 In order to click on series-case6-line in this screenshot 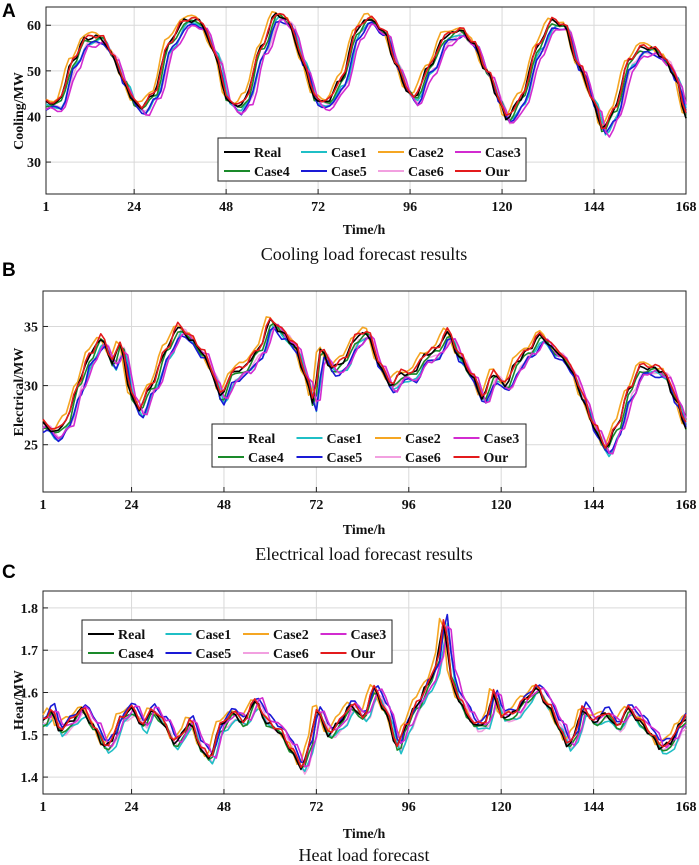, I will do `click(366, 75)`.